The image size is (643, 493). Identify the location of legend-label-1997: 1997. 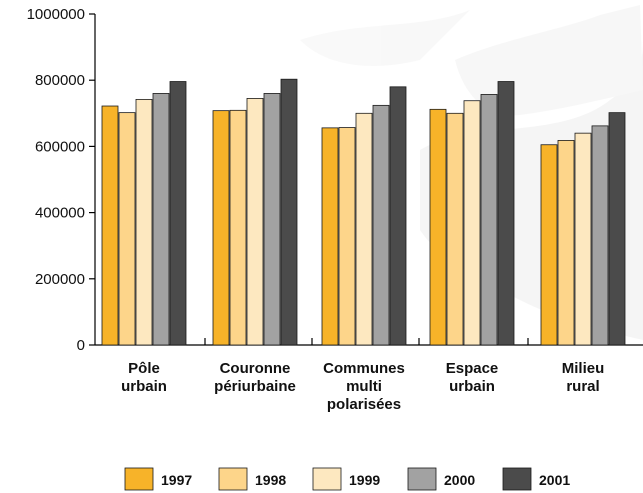
(176, 480).